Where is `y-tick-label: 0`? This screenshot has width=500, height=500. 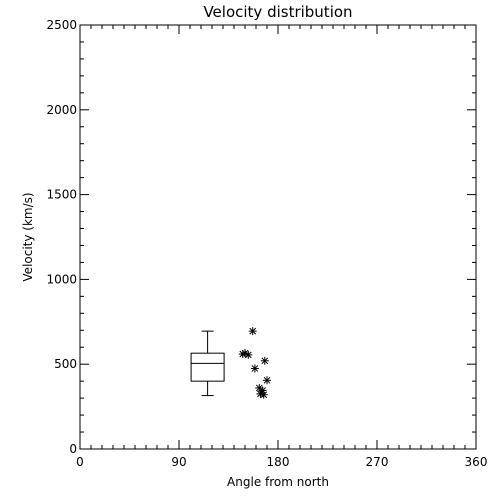 y-tick-label: 0 is located at coordinates (73, 449).